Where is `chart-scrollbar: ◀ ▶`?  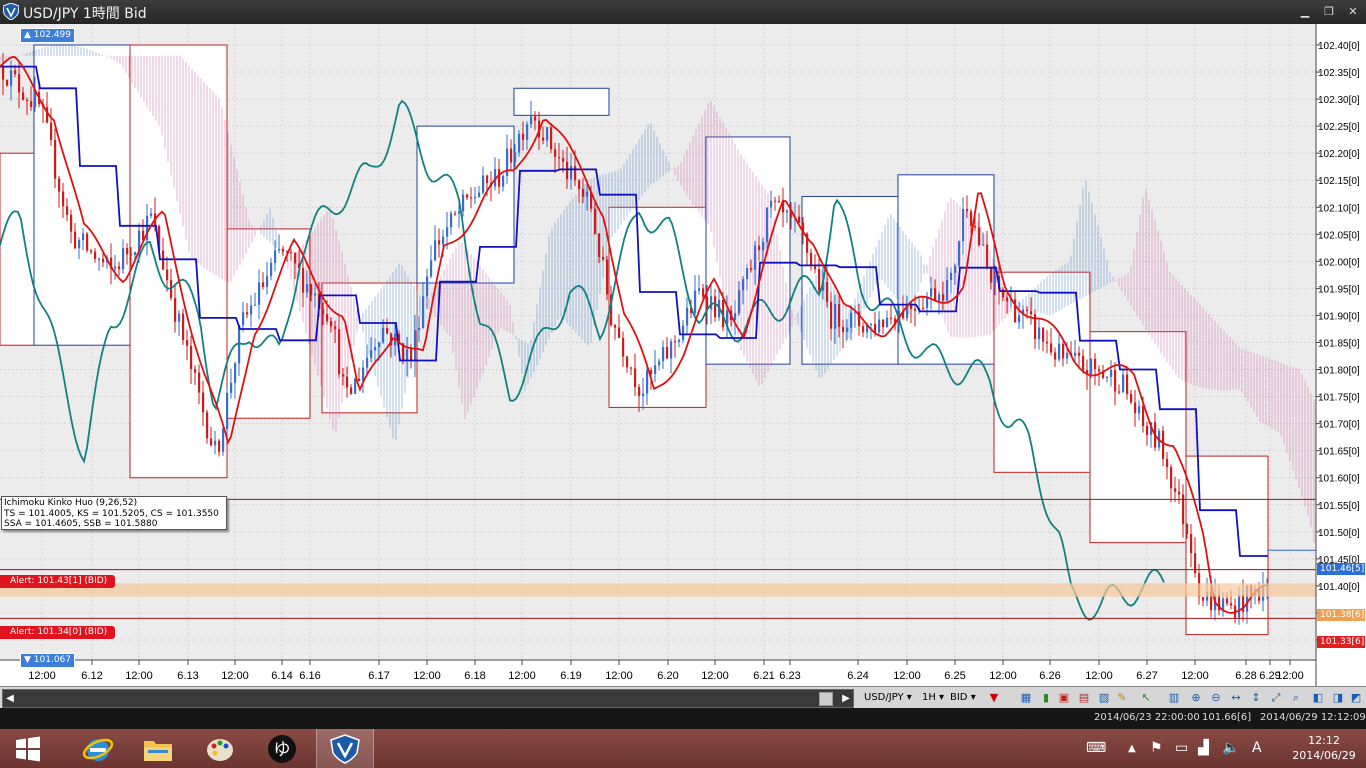 chart-scrollbar: ◀ ▶ is located at coordinates (428, 698).